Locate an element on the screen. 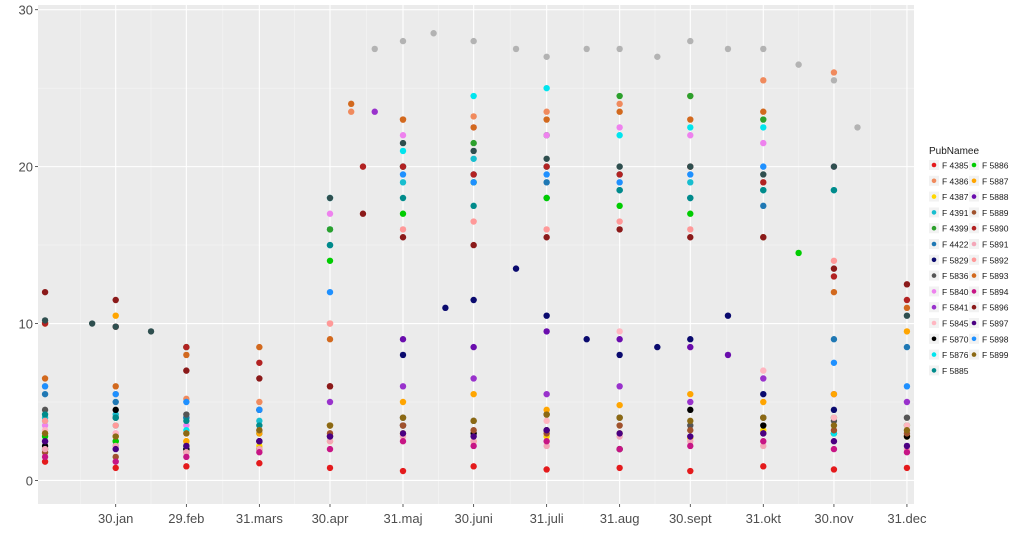  x-tick-label: 30.apr is located at coordinates (331, 518).